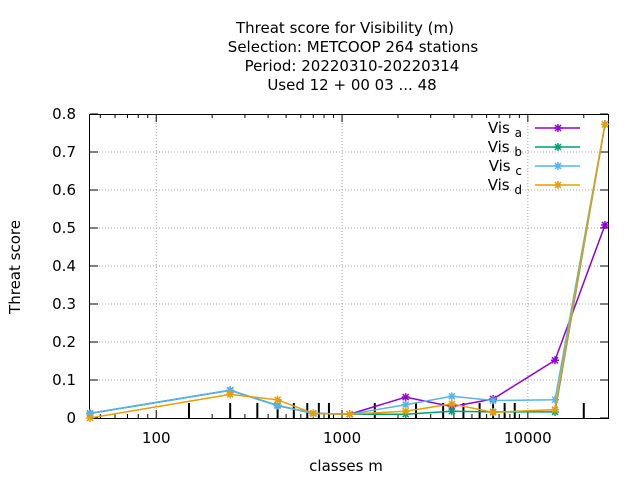 This screenshot has width=640, height=480. I want to click on y-tick-label: 0.4, so click(64, 266).